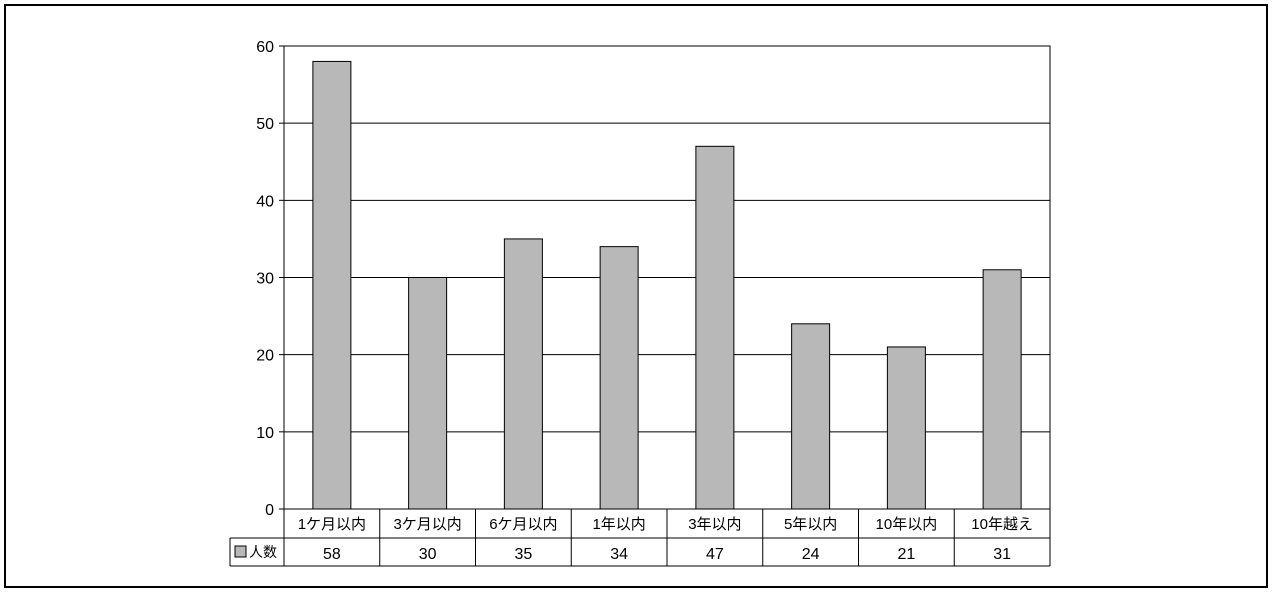 This screenshot has width=1274, height=592. What do you see at coordinates (240, 551) in the screenshot?
I see `legend-swatch` at bounding box center [240, 551].